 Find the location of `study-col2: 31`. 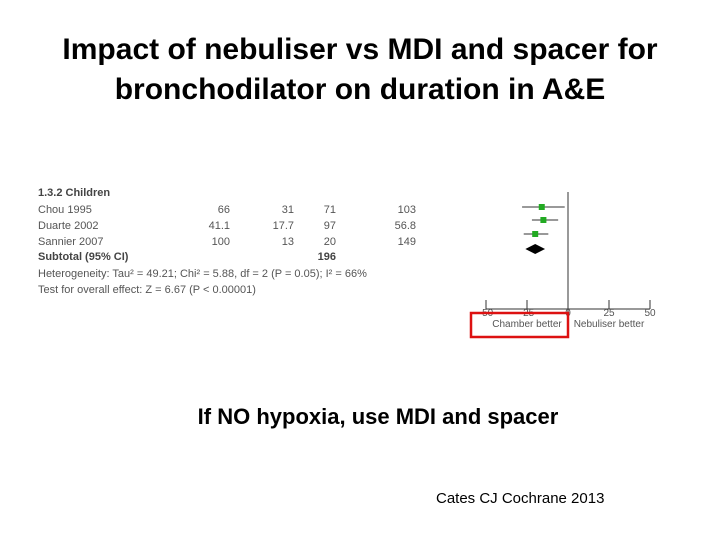

study-col2: 31 is located at coordinates (288, 210).